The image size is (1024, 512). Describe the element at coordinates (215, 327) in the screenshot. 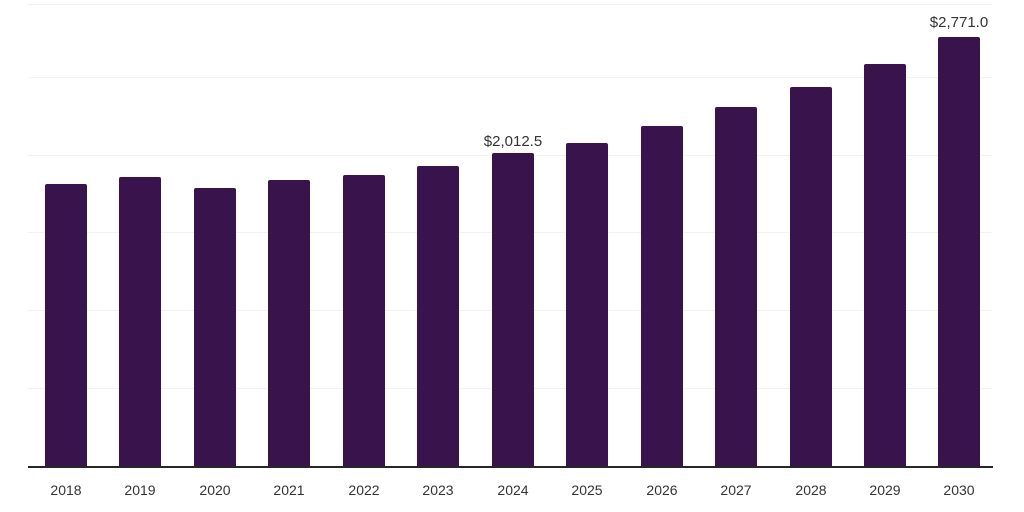

I see `bar-2020` at that location.